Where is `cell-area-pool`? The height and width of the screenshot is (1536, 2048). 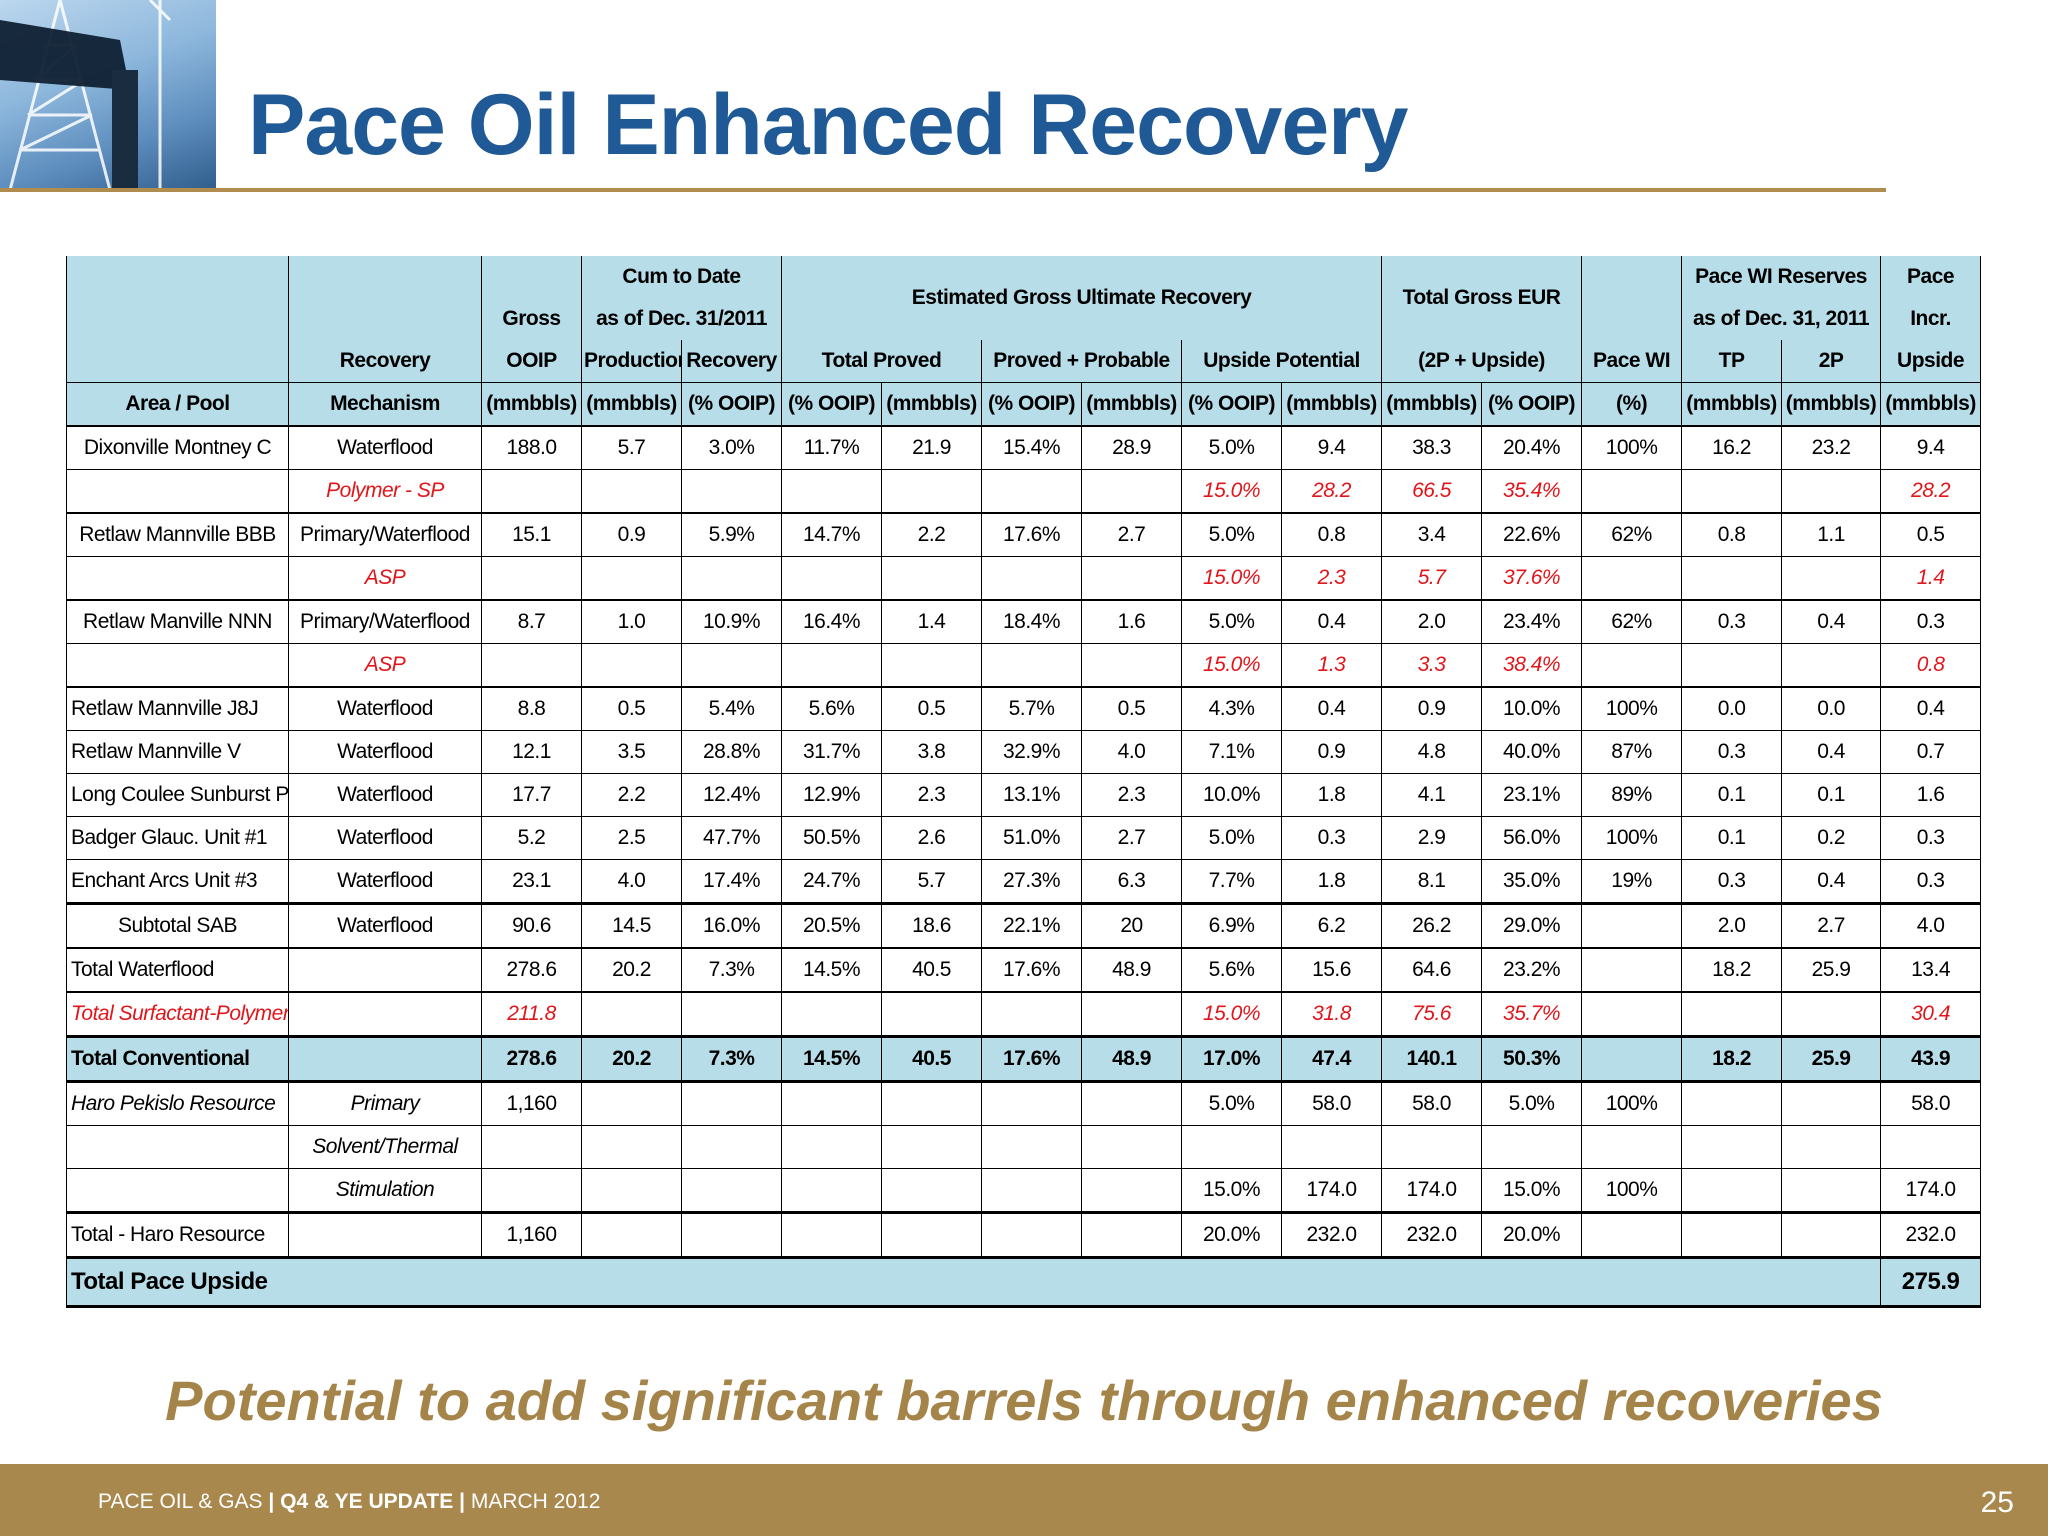 cell-area-pool is located at coordinates (177, 491).